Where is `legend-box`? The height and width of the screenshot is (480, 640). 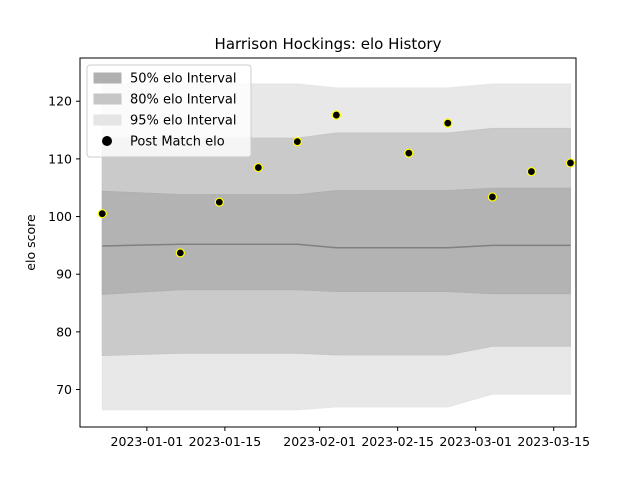
legend-box is located at coordinates (169, 111).